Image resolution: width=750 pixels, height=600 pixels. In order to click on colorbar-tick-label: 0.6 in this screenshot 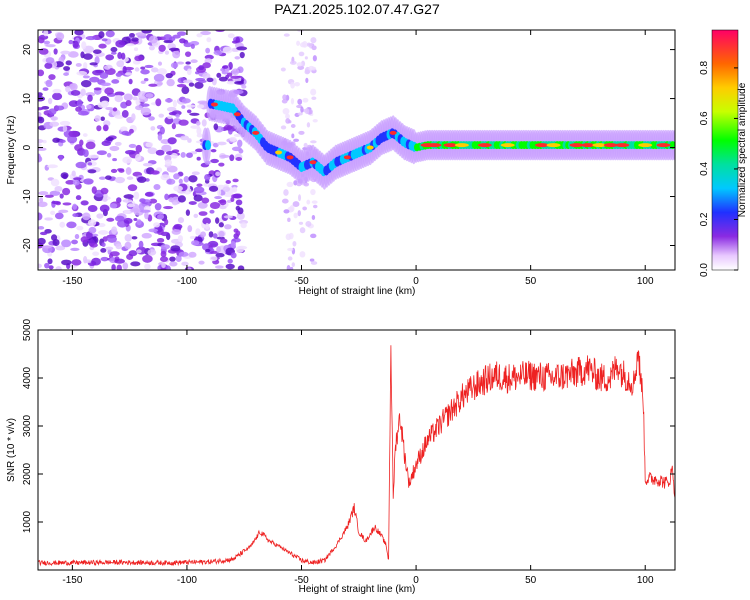, I will do `click(704, 118)`.